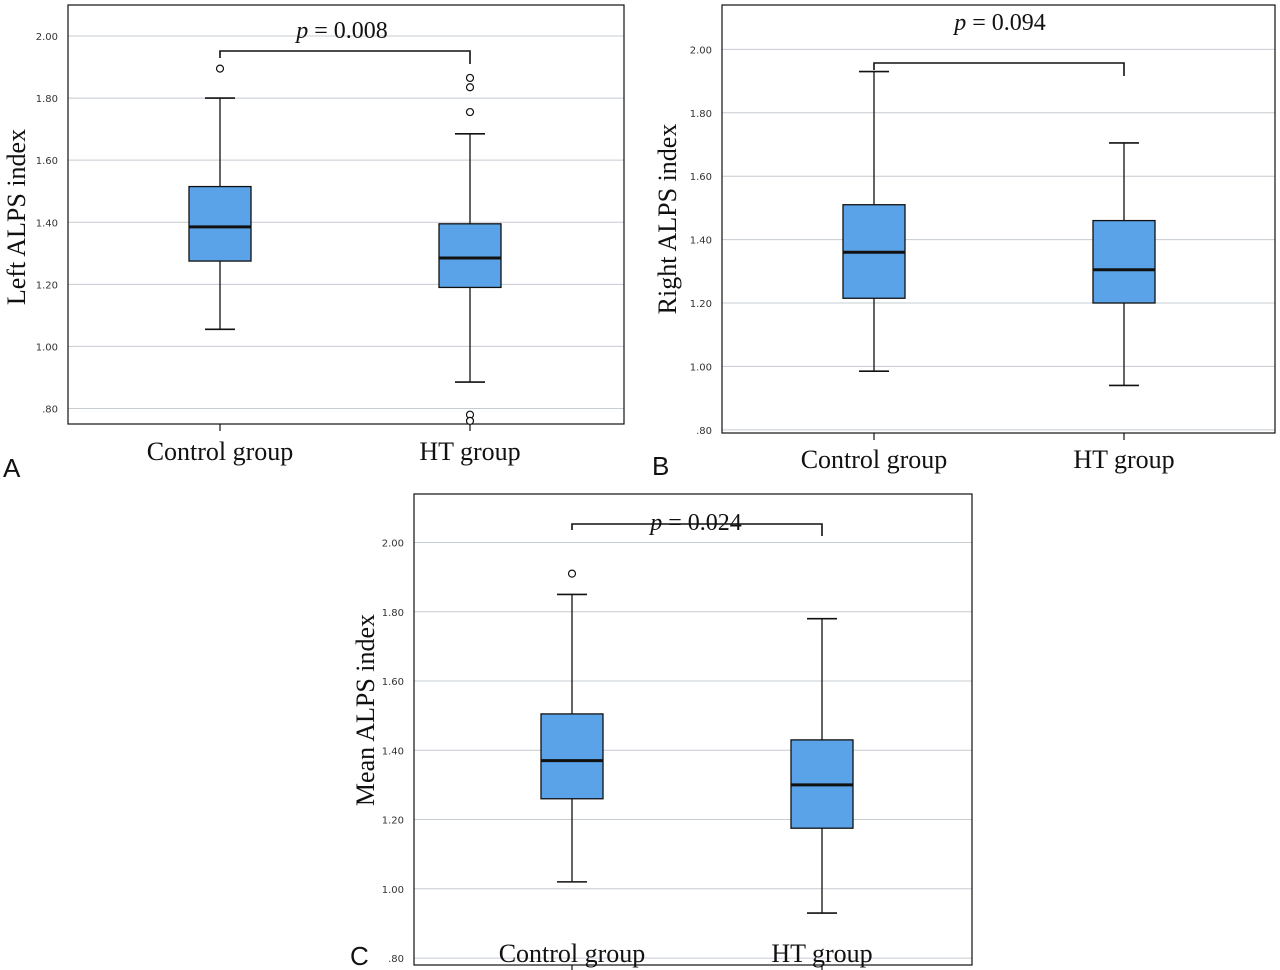 Image resolution: width=1280 pixels, height=970 pixels. I want to click on panel-letter: B, so click(660, 466).